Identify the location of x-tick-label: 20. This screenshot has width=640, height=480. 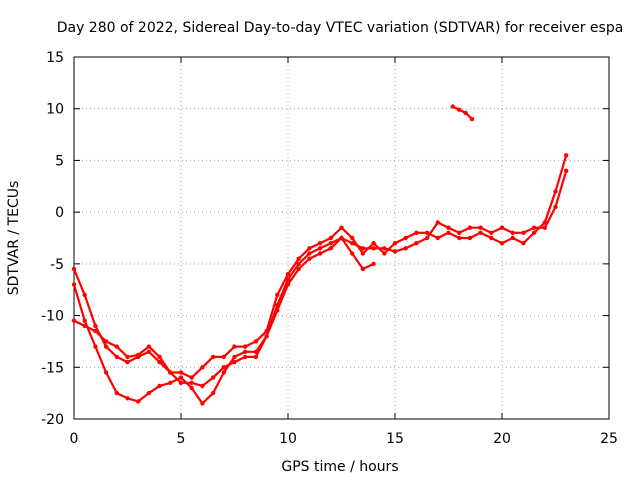
(502, 439).